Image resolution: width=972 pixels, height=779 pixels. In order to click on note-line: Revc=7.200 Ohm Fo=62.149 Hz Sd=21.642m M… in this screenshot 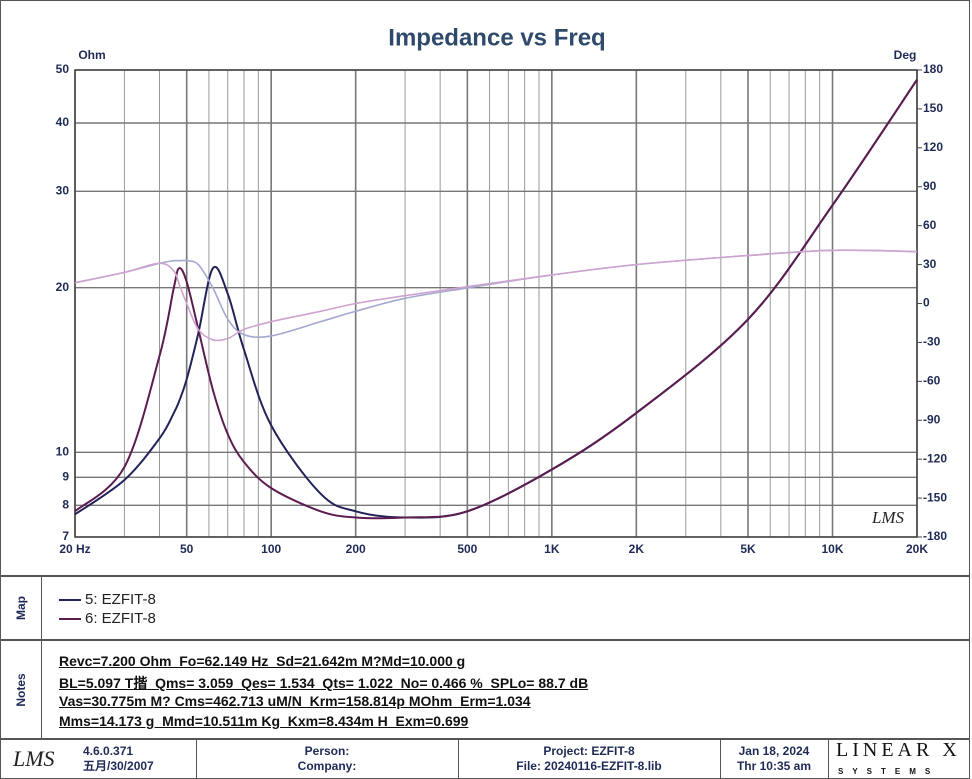, I will do `click(262, 661)`.